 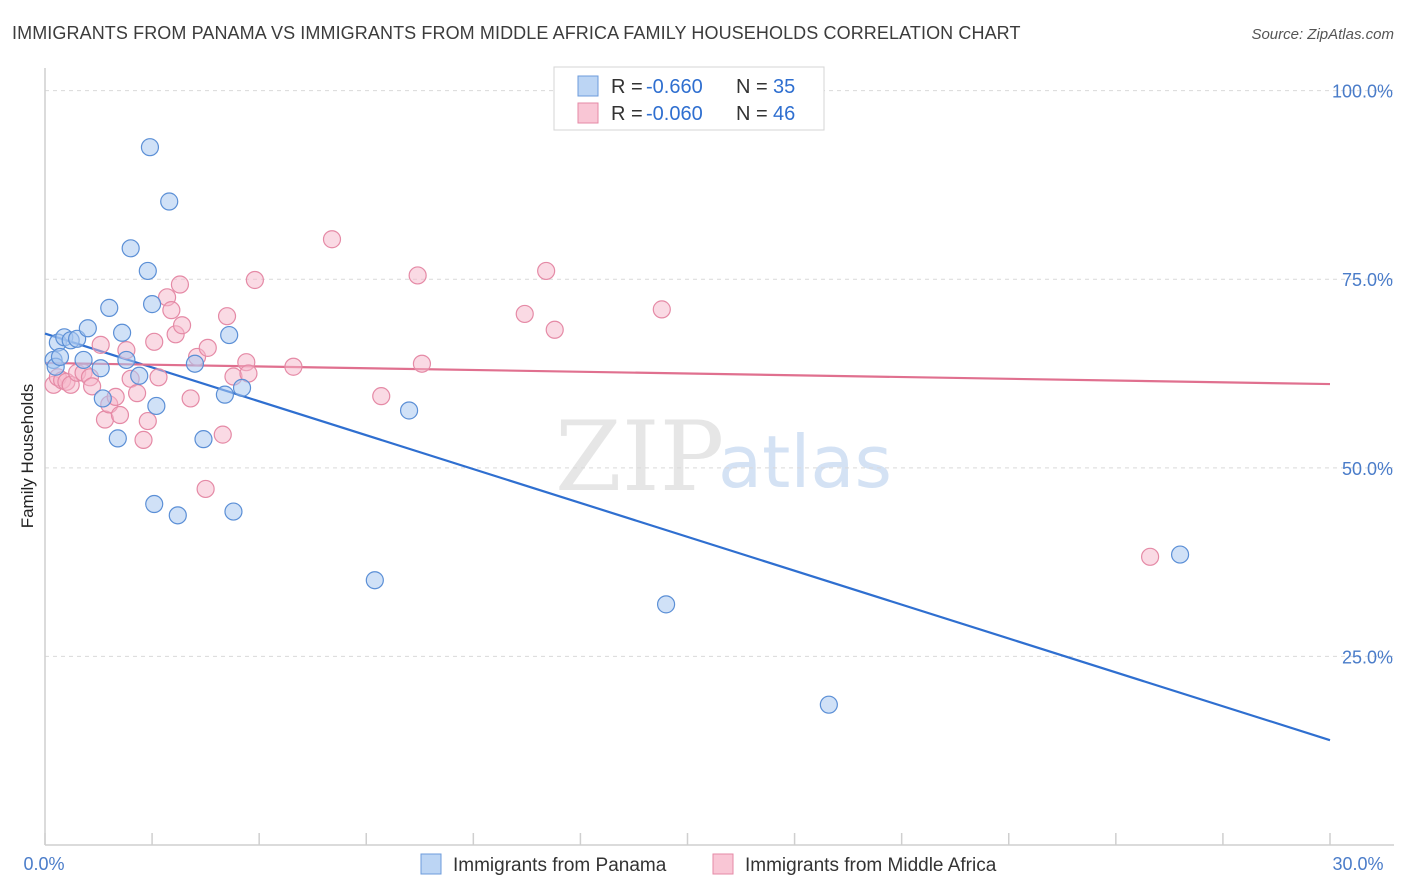 What do you see at coordinates (627, 114) in the screenshot?
I see `legend-r-label-middle-africa: R =` at bounding box center [627, 114].